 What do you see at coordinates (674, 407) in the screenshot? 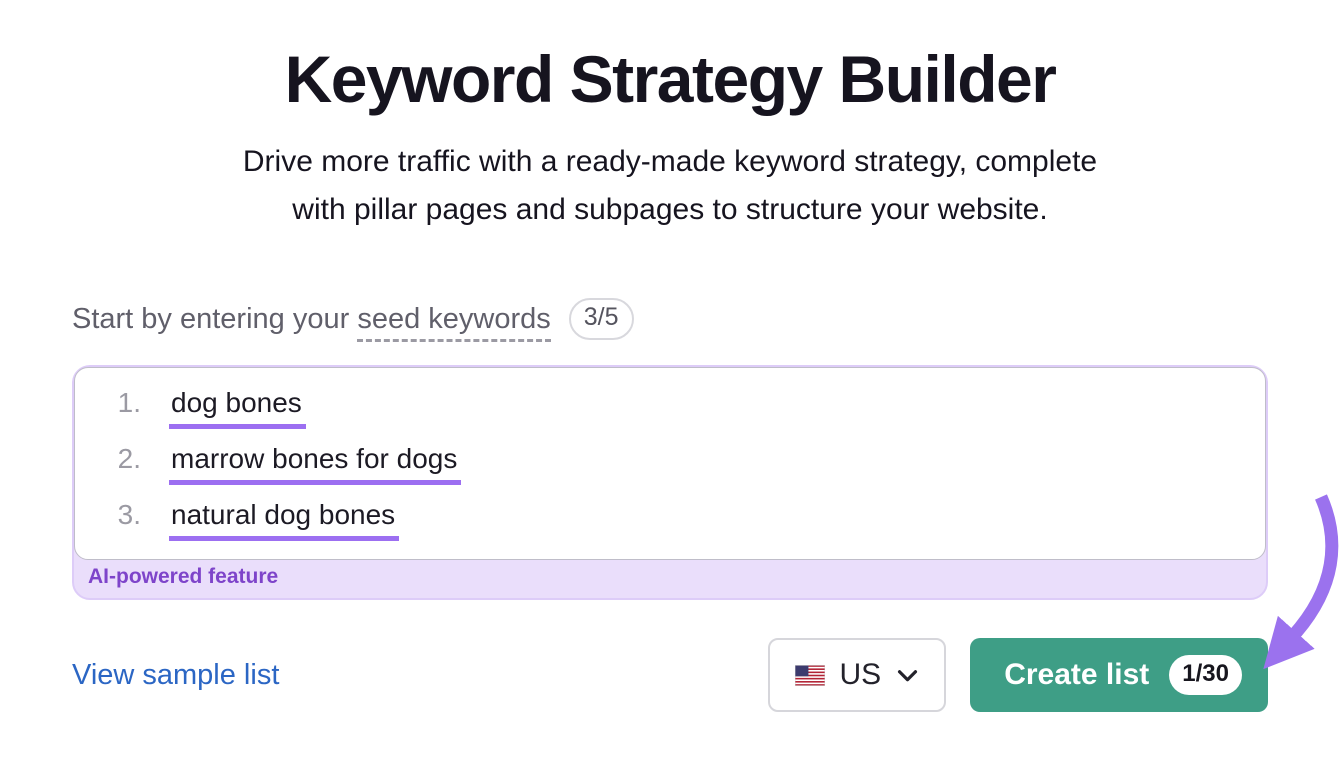
I see `keyword-row: 1. dog bones` at bounding box center [674, 407].